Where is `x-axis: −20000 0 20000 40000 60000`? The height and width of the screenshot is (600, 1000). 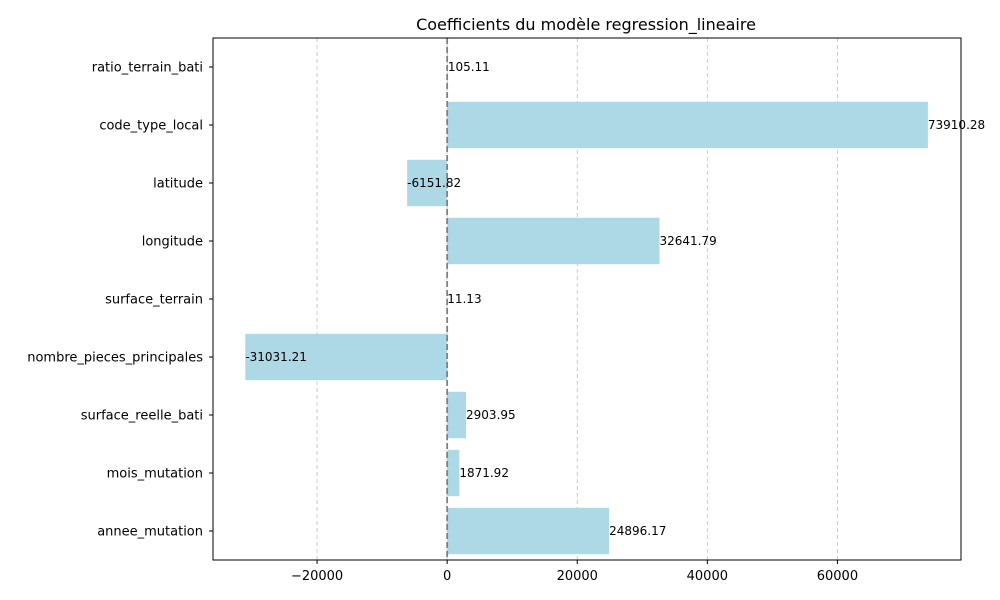
x-axis: −20000 0 20000 40000 60000 is located at coordinates (574, 572).